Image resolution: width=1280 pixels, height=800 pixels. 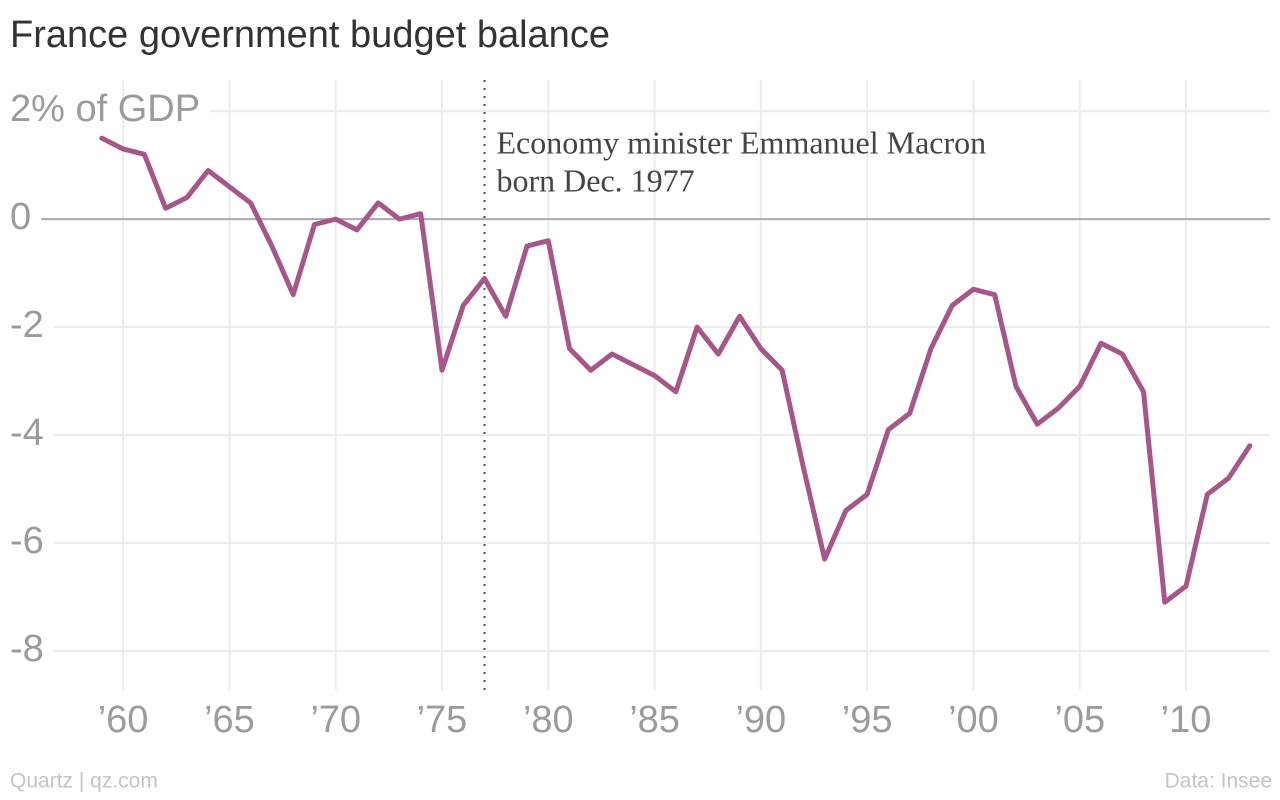 I want to click on y-tick-label: -6, so click(x=27, y=541).